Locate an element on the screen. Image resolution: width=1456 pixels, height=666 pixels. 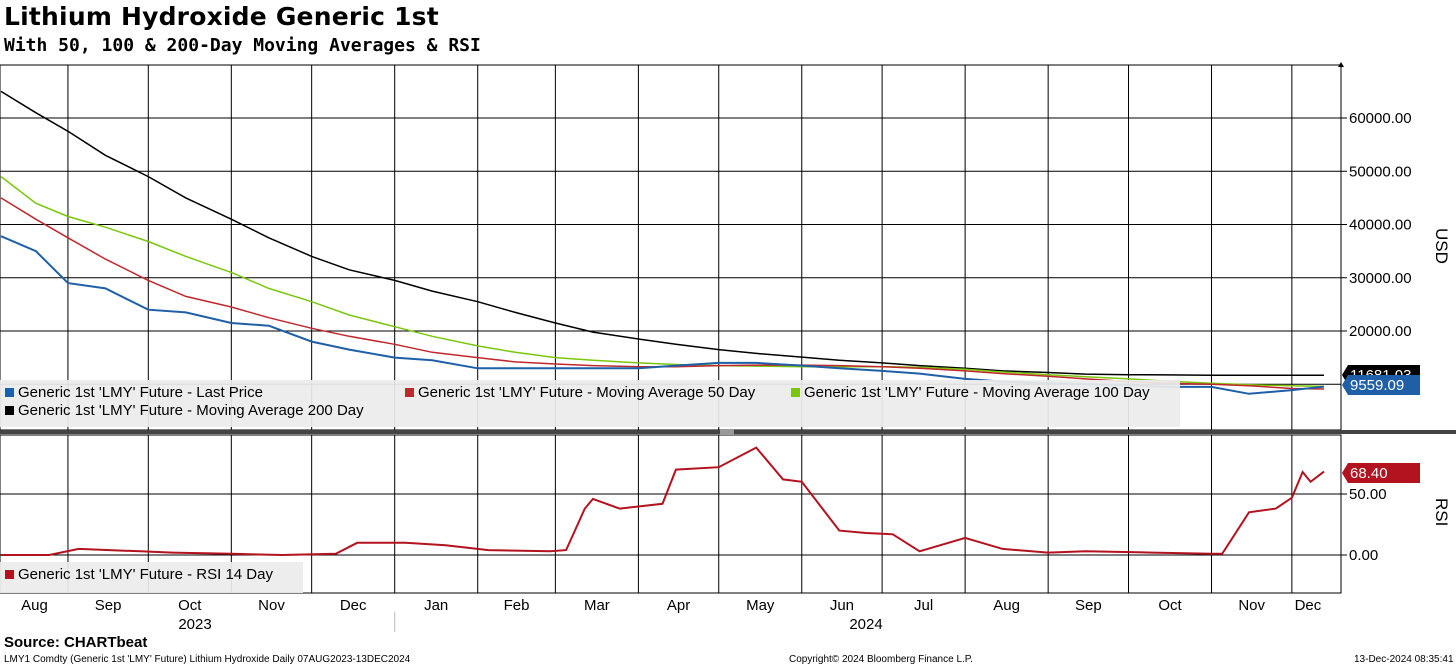
x-tick-label: Jul is located at coordinates (923, 605).